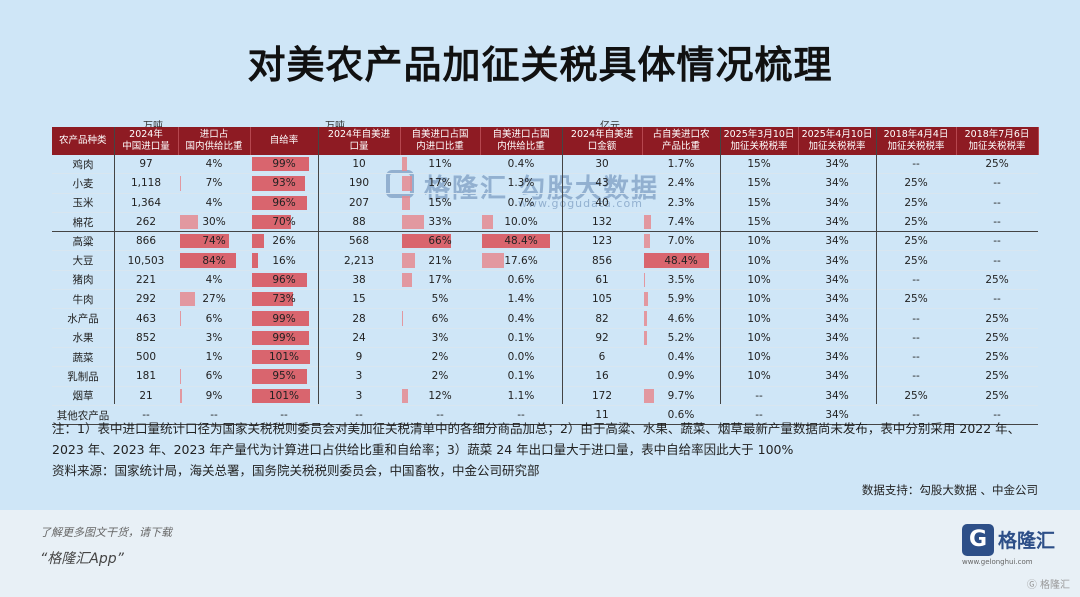  Describe the element at coordinates (284, 222) in the screenshot. I see `cell-value: 70%` at that location.